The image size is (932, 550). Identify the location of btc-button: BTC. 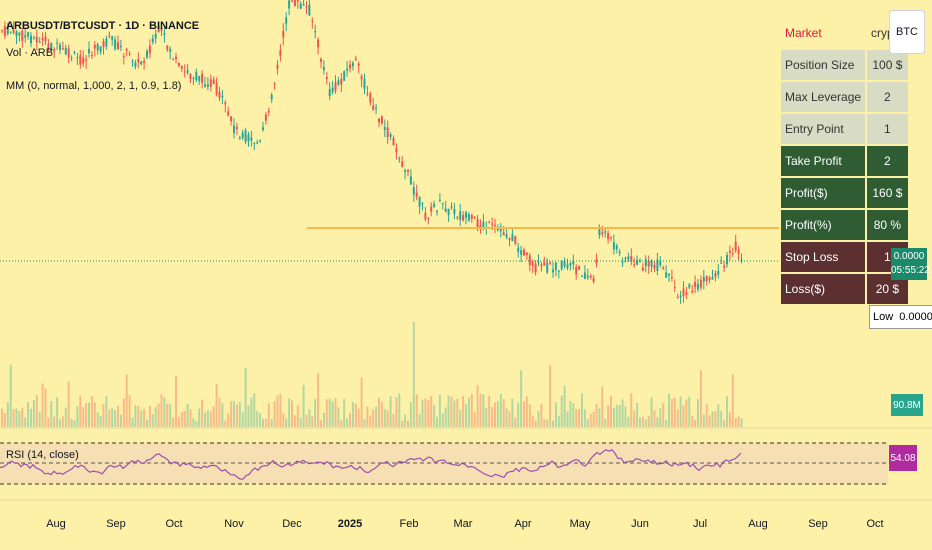
(907, 32).